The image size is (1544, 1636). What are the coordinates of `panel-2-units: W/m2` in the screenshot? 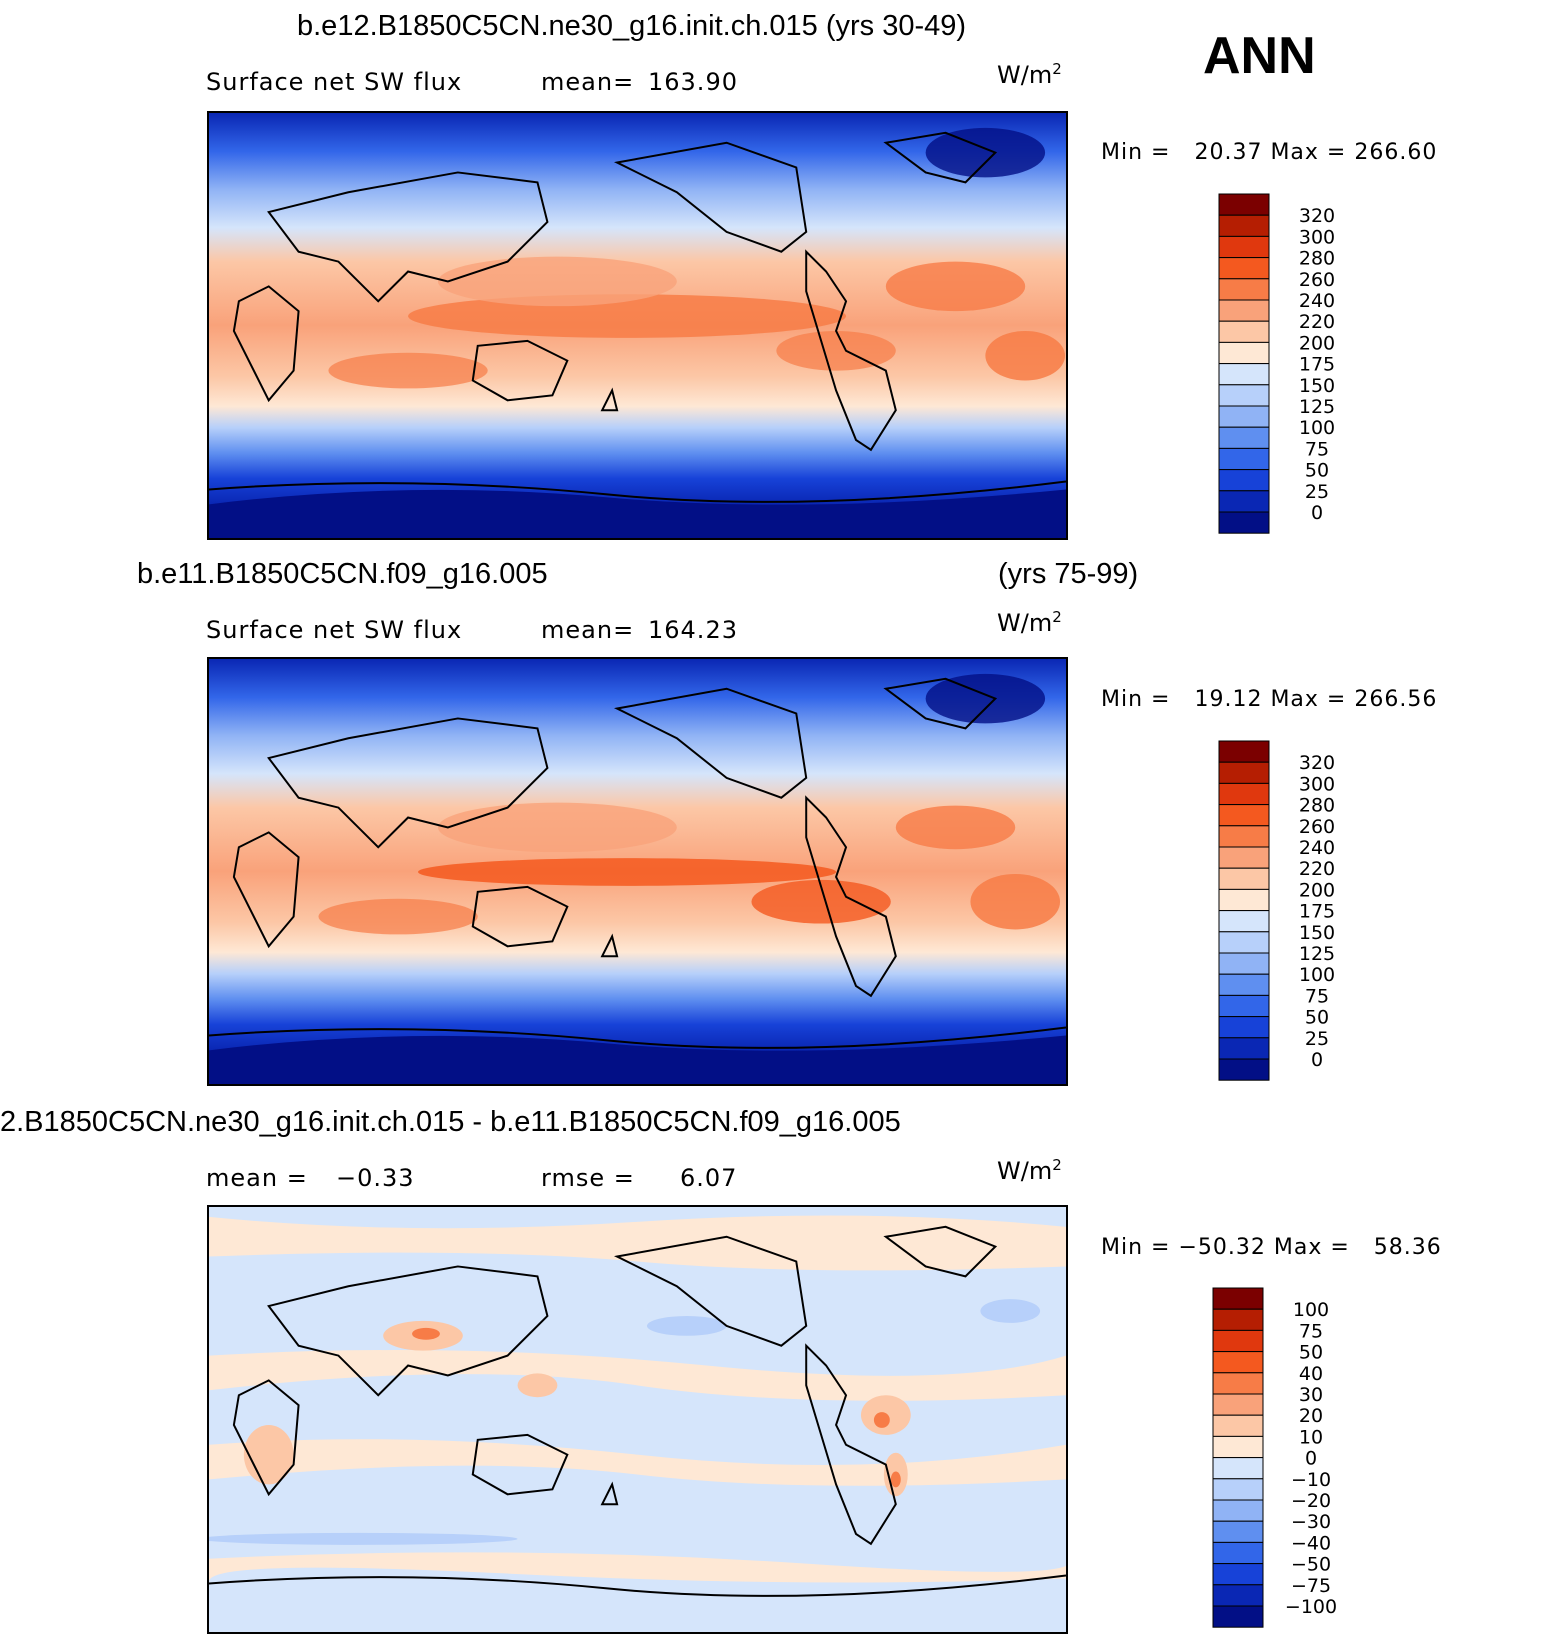 It's located at (1029, 622).